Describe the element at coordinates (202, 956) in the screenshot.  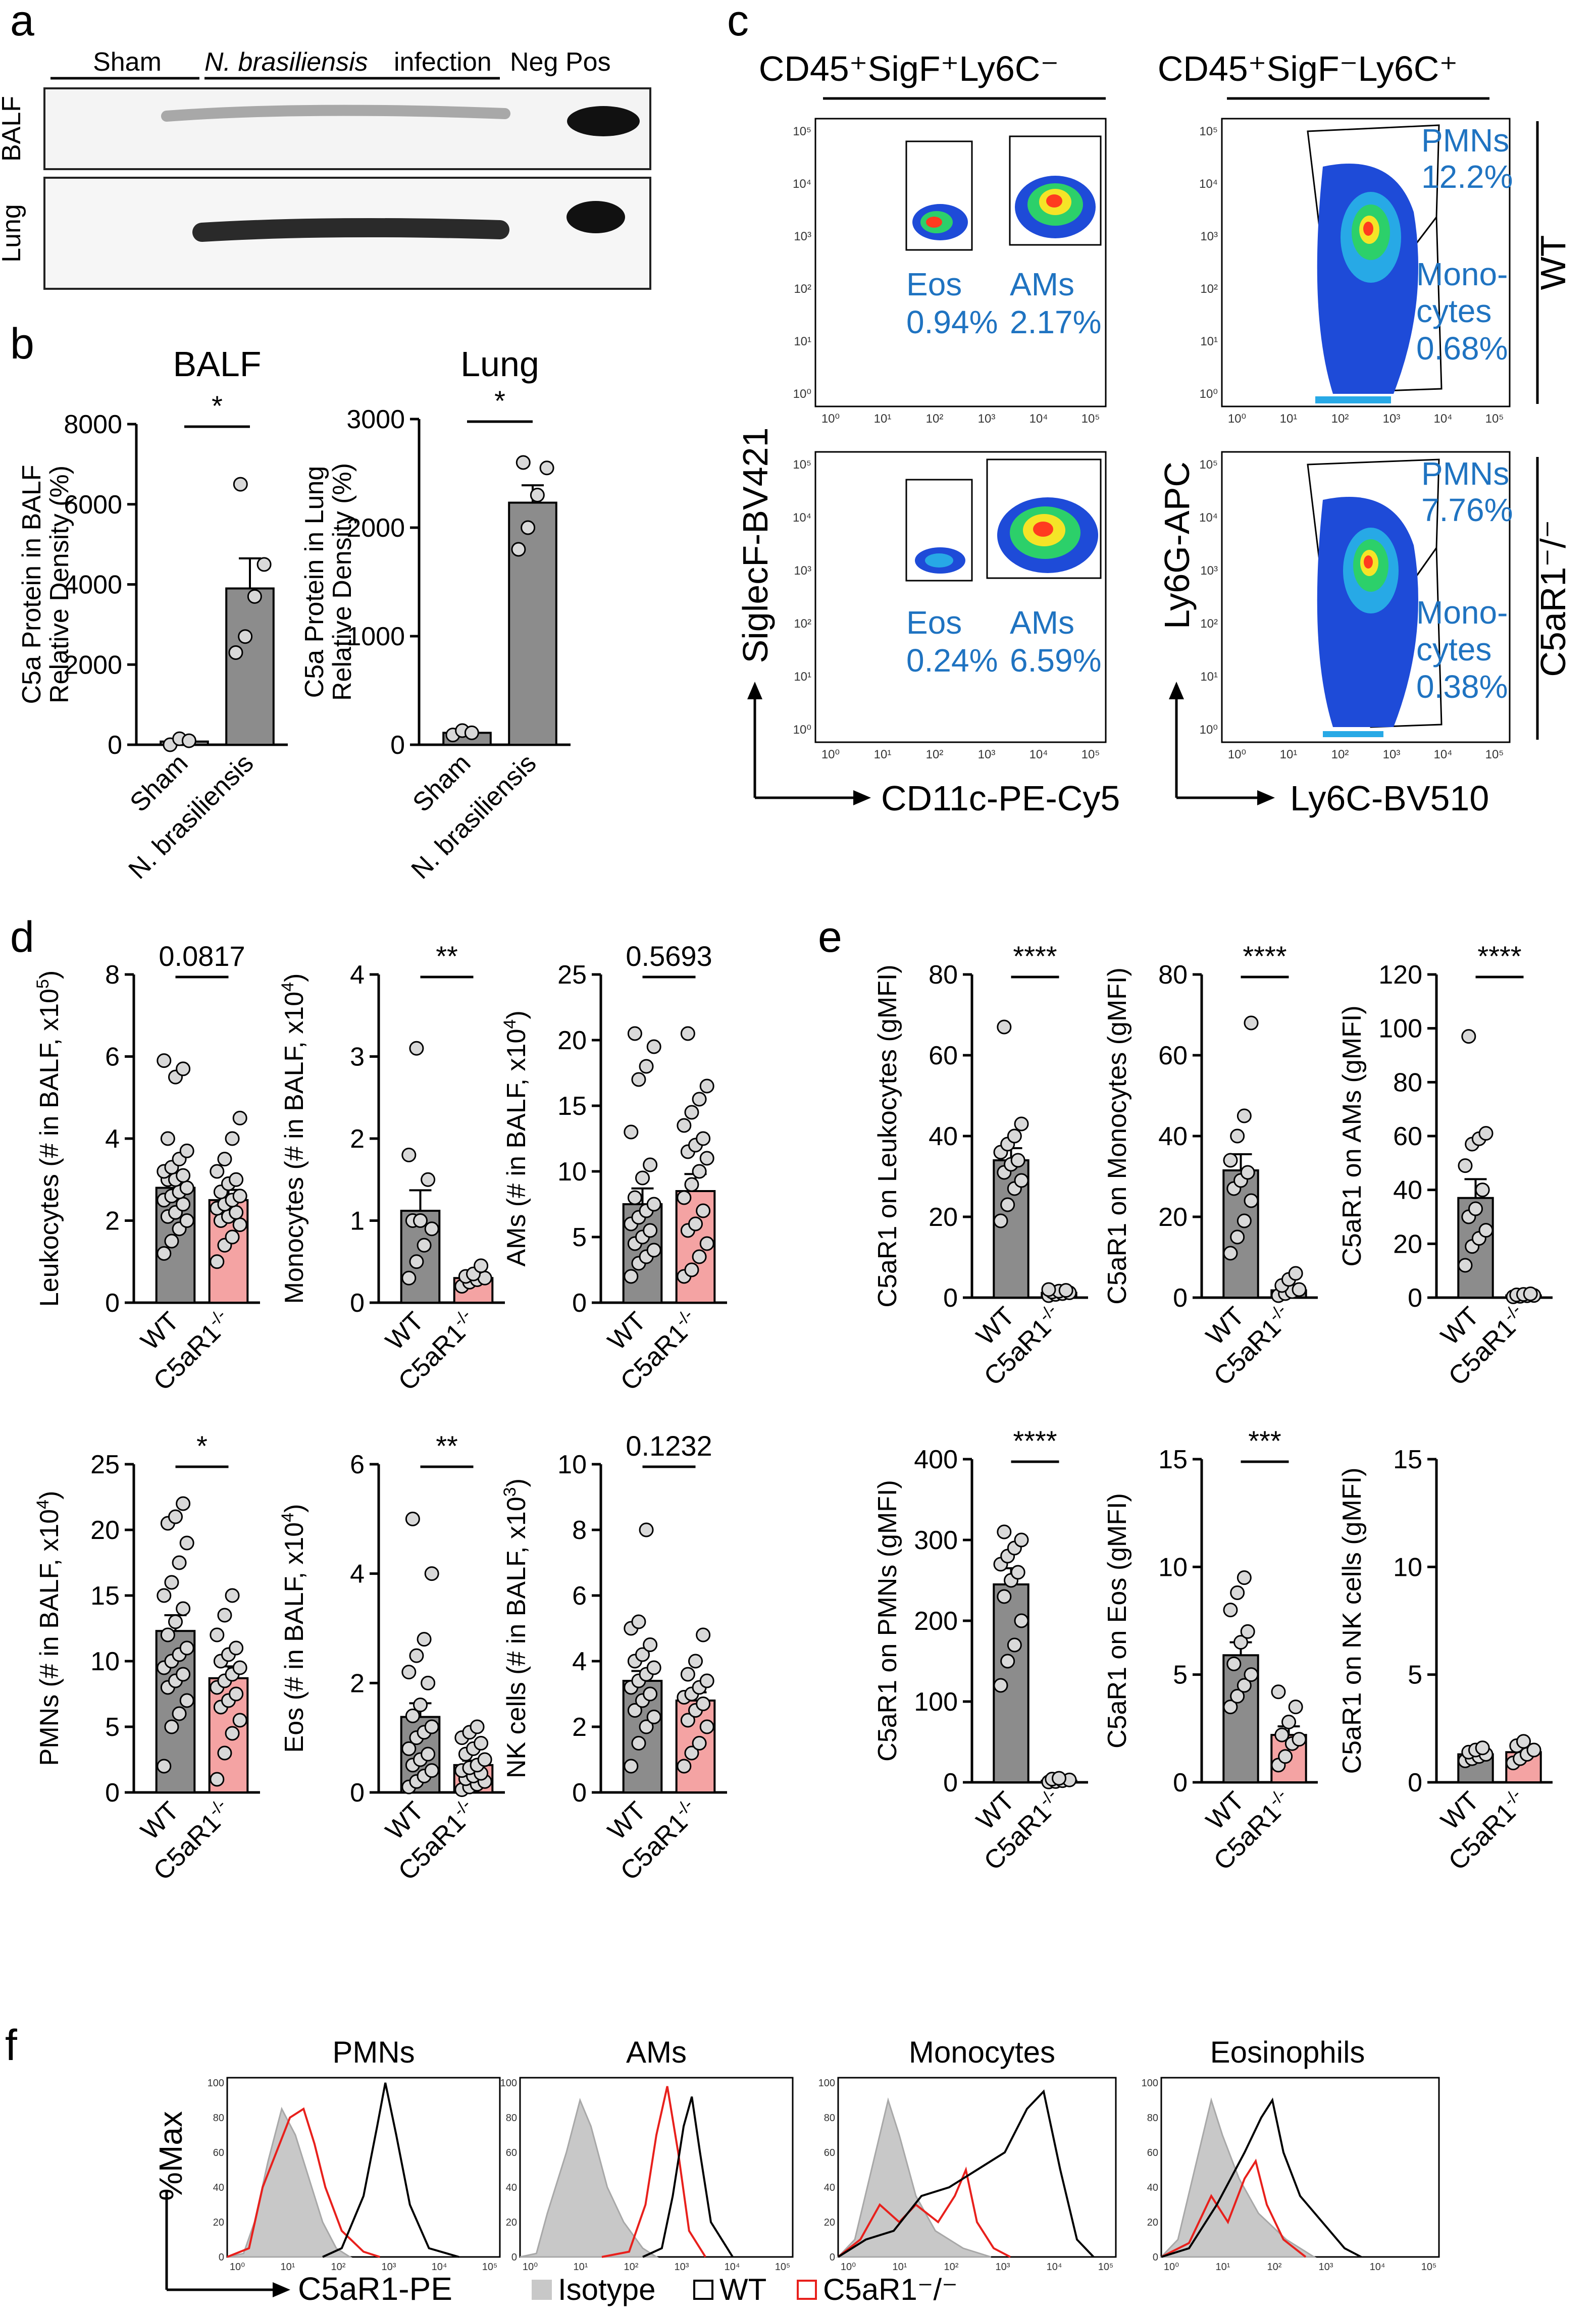
I see `sig-label: 0.0817` at that location.